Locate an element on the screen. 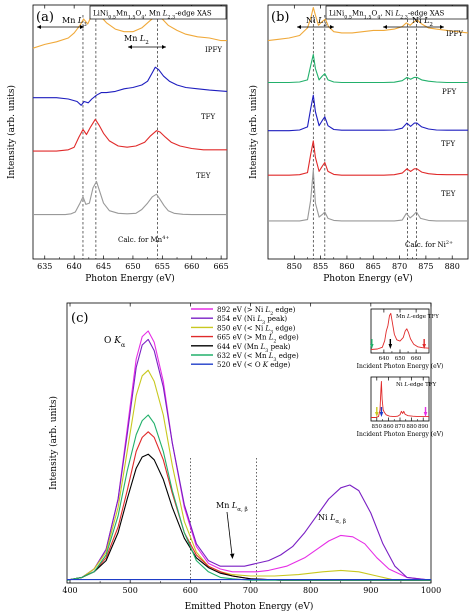 This screenshot has height=615, width=474. panel-b-series-1-line is located at coordinates (368, 68).